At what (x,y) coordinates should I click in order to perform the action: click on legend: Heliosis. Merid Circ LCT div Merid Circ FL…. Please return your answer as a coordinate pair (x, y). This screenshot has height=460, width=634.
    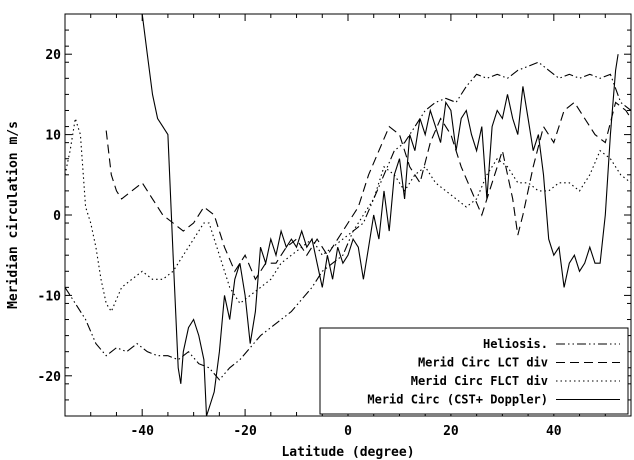
    Looking at the image, I should click on (474, 371).